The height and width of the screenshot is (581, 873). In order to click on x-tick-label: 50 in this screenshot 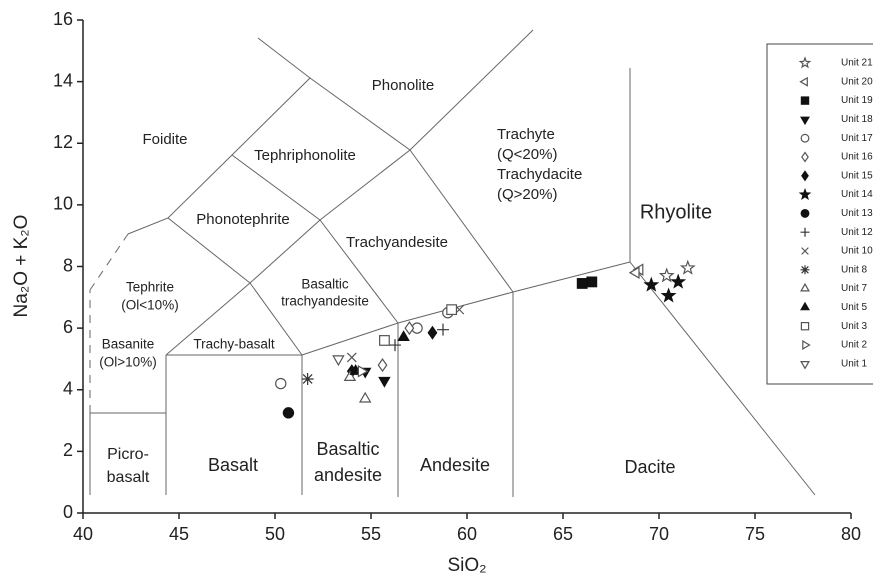, I will do `click(275, 534)`.